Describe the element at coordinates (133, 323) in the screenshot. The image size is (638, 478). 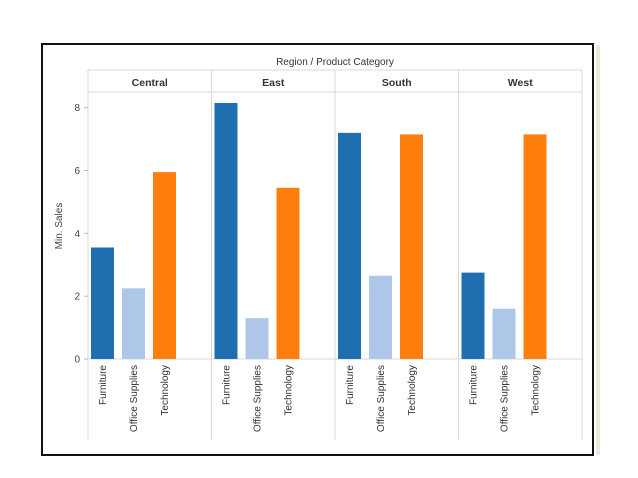
I see `bar-central-office-supplies` at that location.